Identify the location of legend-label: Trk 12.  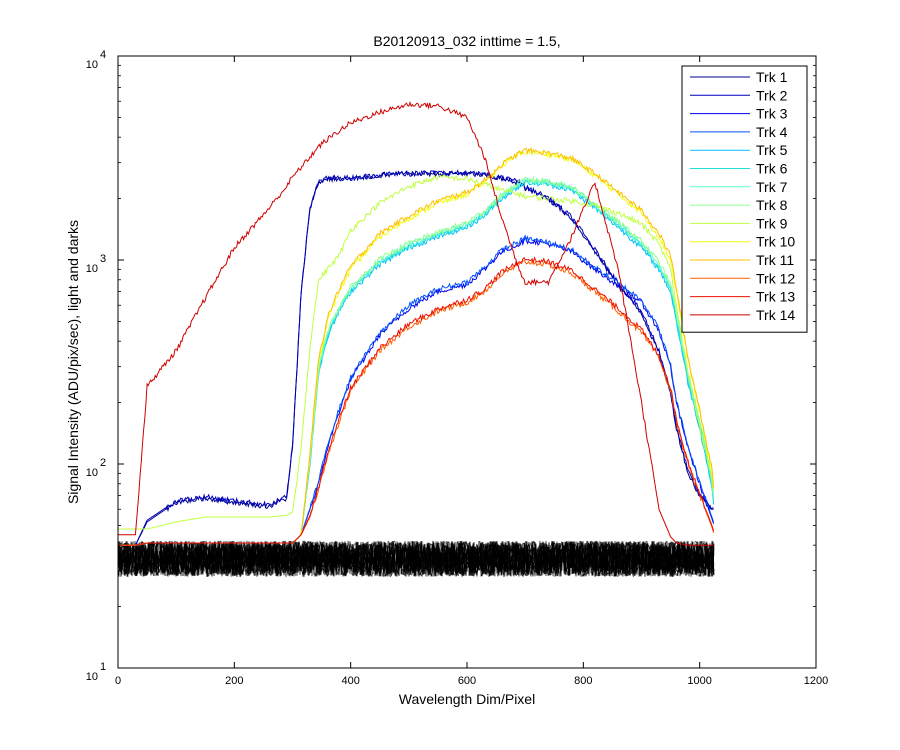
(775, 278).